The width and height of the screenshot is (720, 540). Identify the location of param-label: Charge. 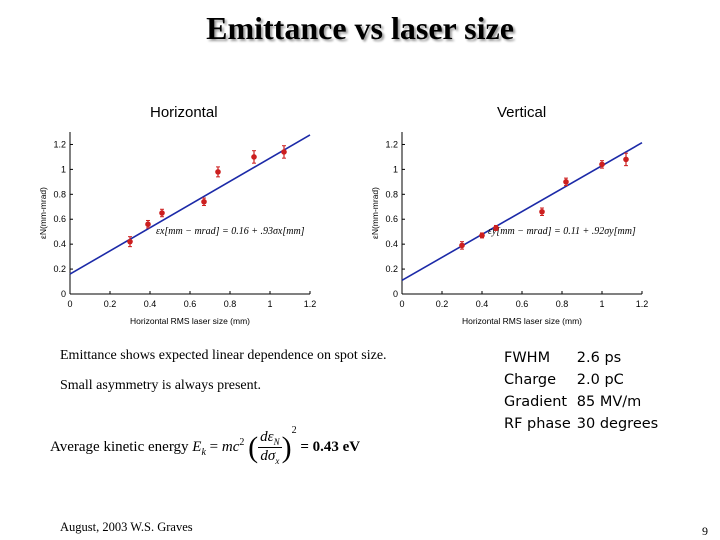
(530, 380).